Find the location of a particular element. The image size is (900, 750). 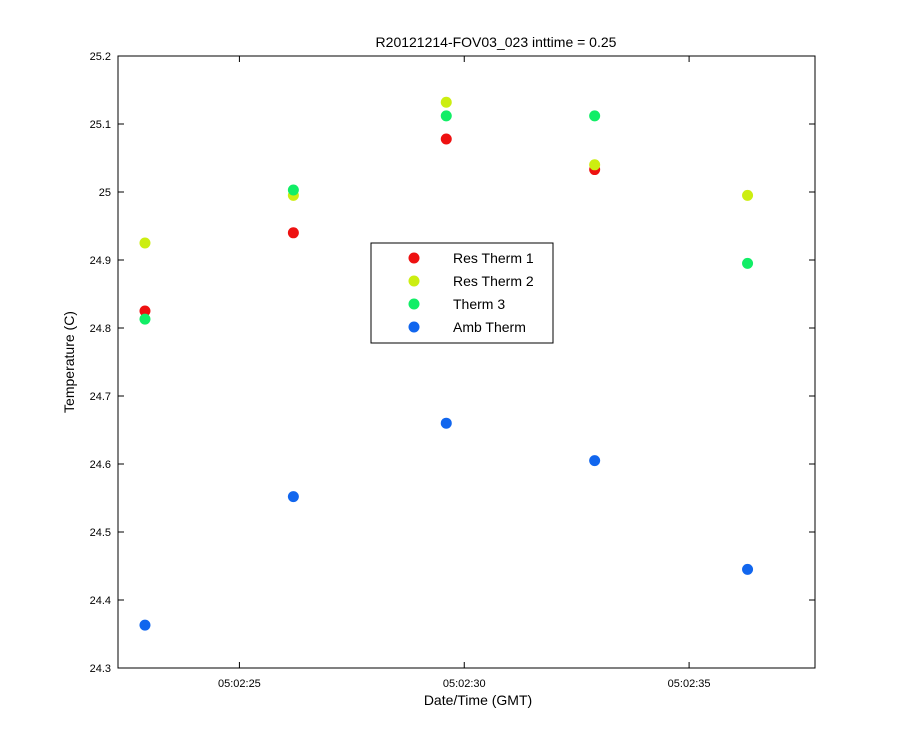

legend-box is located at coordinates (462, 293).